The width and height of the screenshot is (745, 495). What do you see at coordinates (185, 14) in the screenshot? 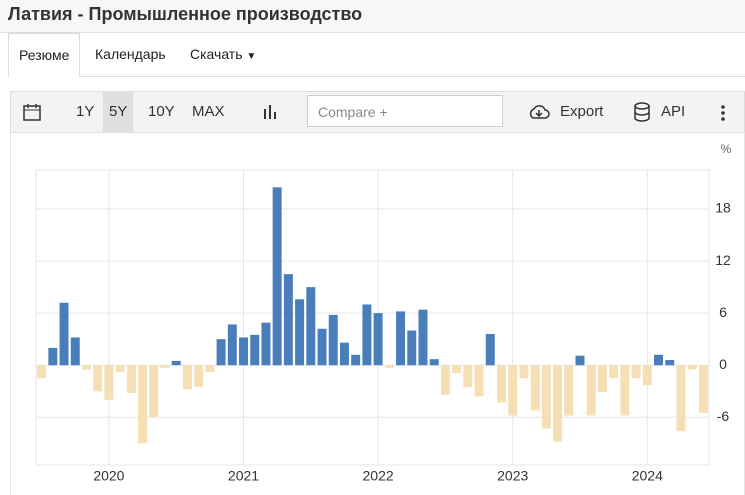
I see `page-title: Латвия - Промышленное производство` at bounding box center [185, 14].